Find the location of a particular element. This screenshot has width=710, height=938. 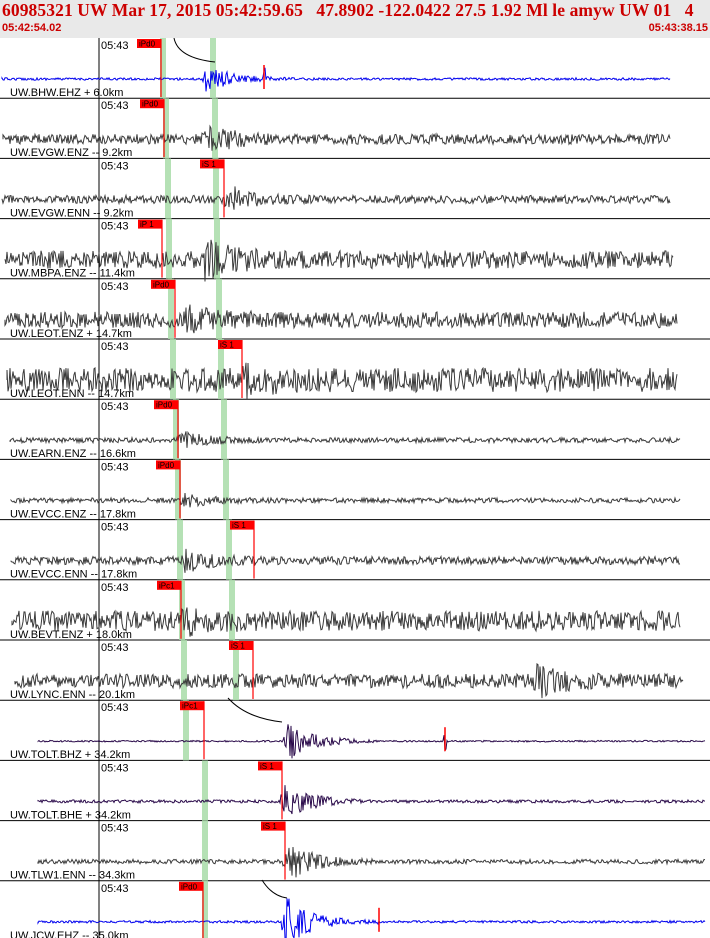

station-label: UW.LYNC.ENN -- 20.1km is located at coordinates (72, 695).